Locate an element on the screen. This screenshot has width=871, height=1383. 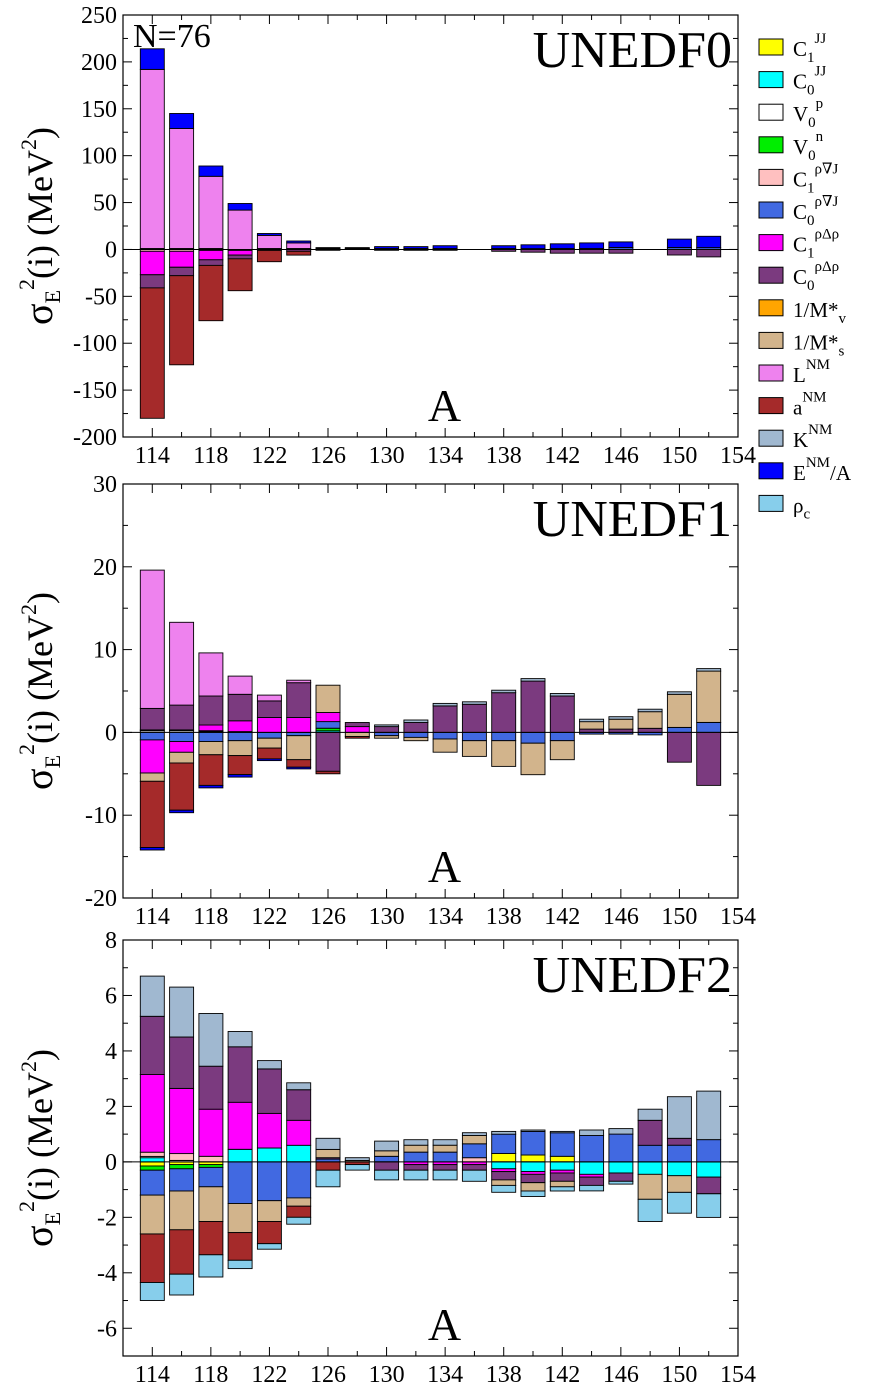
legend-label: LNM is located at coordinates (811, 372).